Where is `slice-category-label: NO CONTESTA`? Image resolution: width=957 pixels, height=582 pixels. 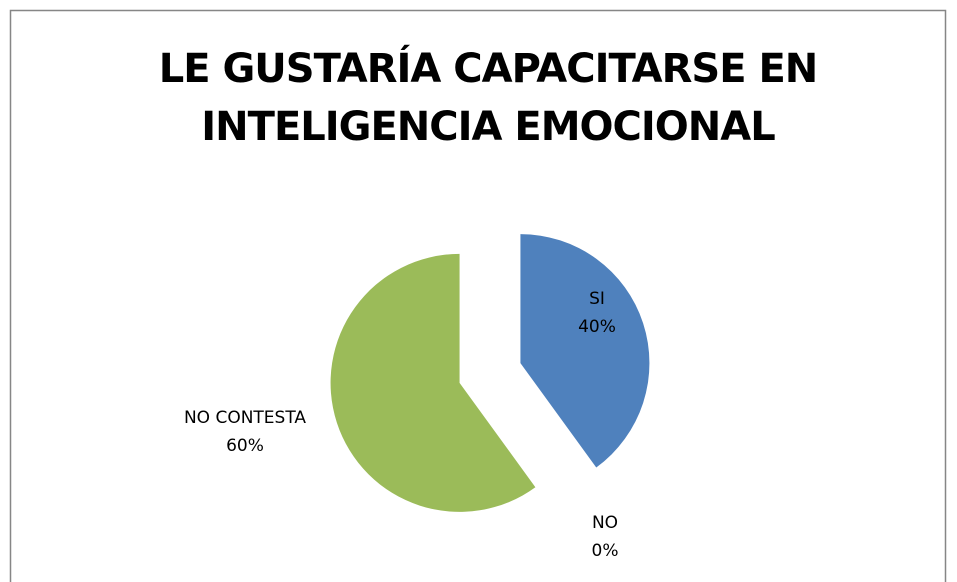 slice-category-label: NO CONTESTA is located at coordinates (245, 418).